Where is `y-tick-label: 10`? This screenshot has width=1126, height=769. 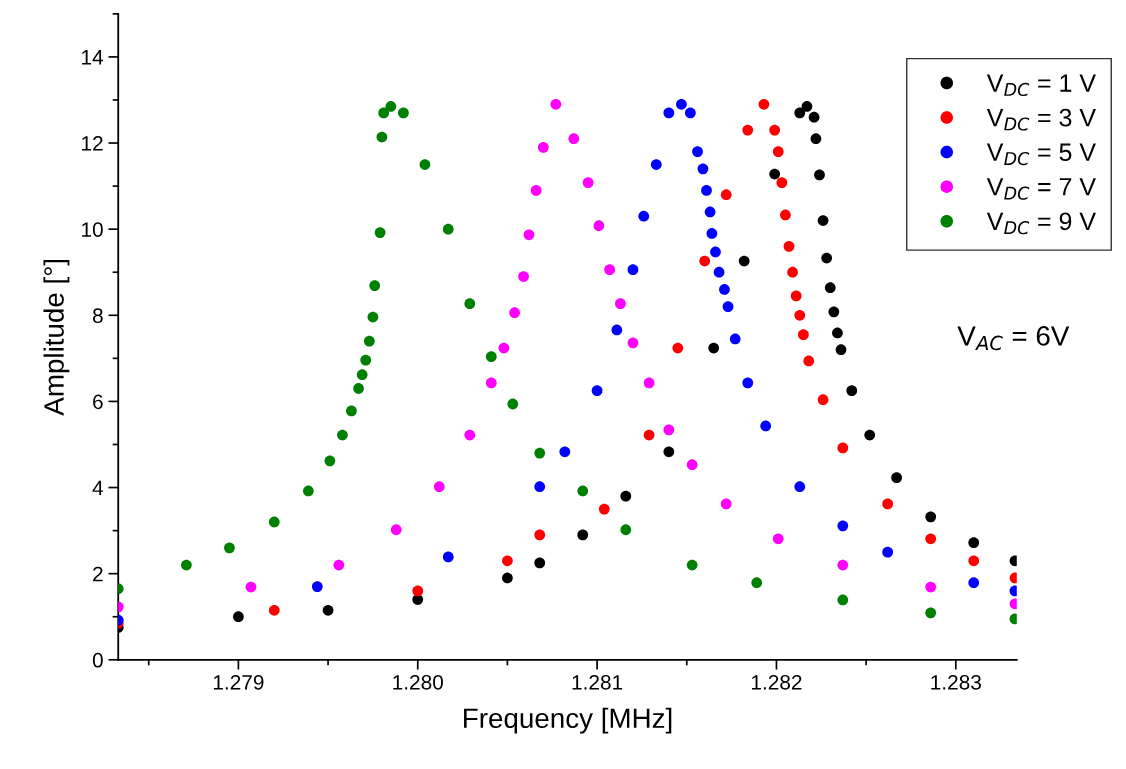
y-tick-label: 10 is located at coordinates (92, 229).